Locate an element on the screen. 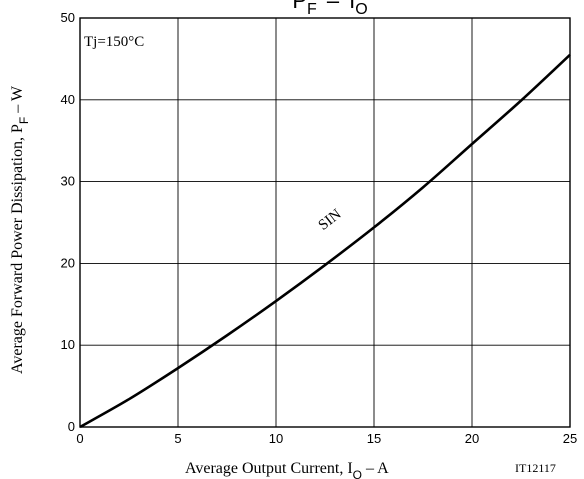 This screenshot has width=584, height=479. y-ticks: 0 10 20 30 40 50 is located at coordinates (68, 222).